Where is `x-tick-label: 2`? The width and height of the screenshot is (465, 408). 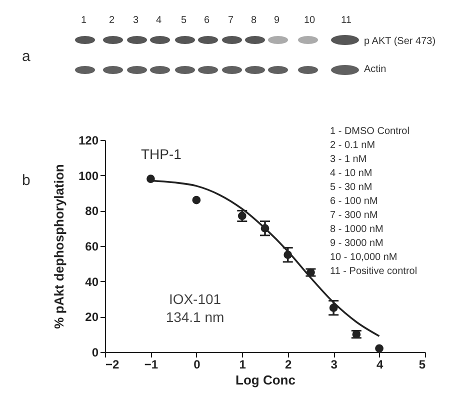
x-tick-label: 2 is located at coordinates (288, 365).